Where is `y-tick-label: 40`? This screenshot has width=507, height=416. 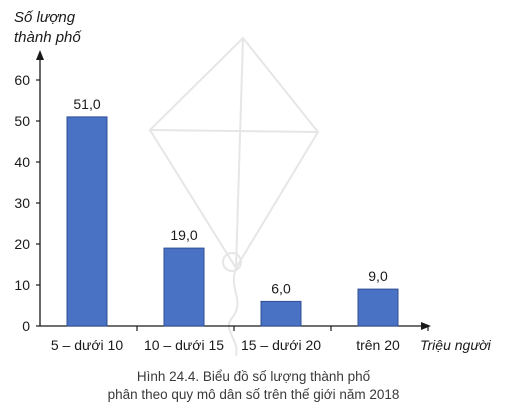 y-tick-label: 40 is located at coordinates (22, 162).